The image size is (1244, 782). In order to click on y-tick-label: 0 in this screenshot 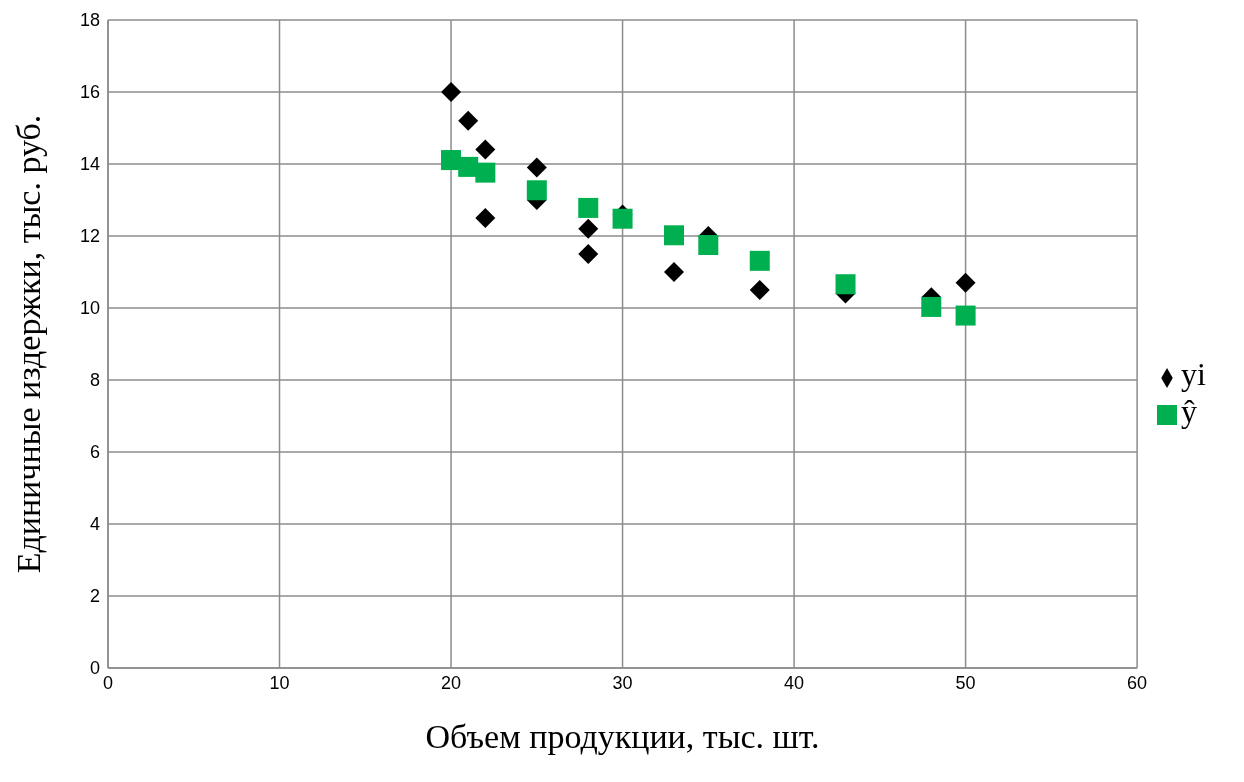, I will do `click(94, 668)`.